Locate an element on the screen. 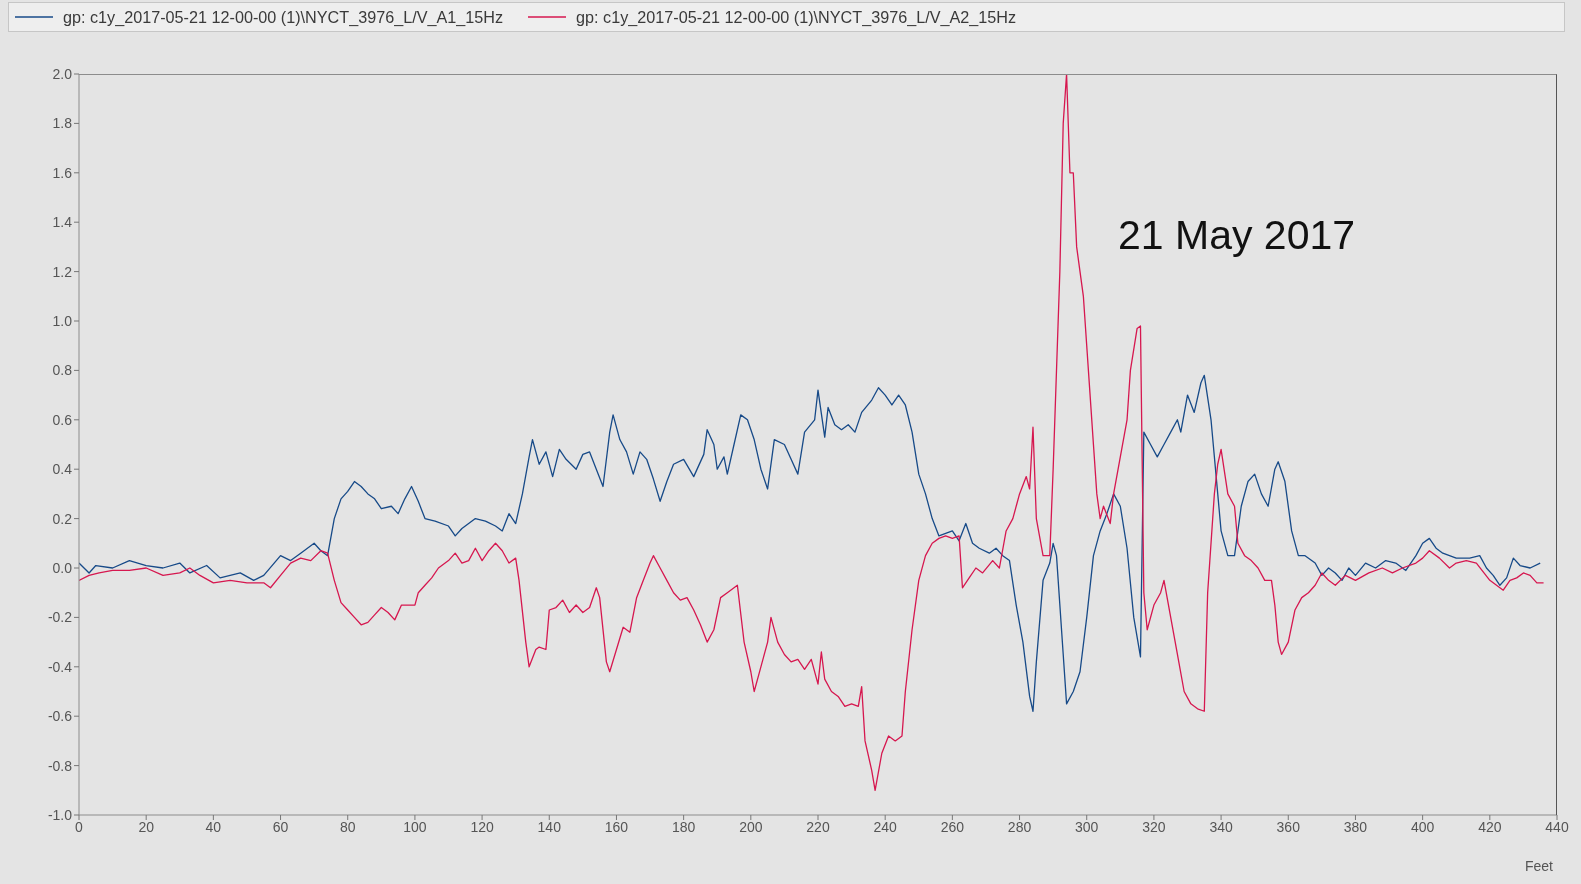 This screenshot has height=884, width=1581. y-tick-label: 0.2 is located at coordinates (62, 518).